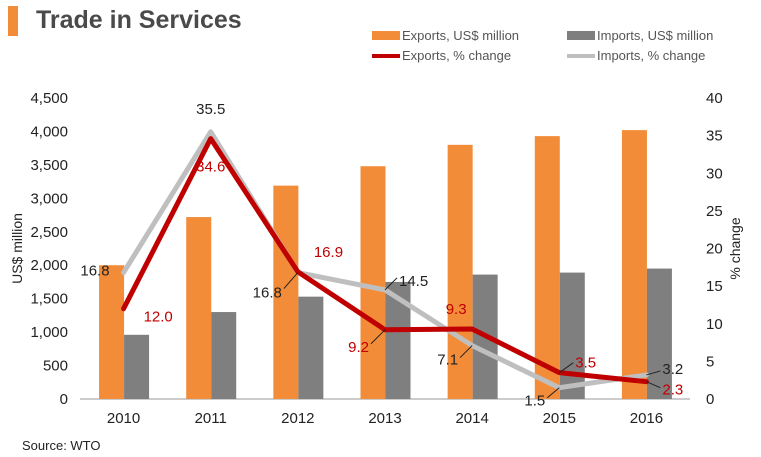  What do you see at coordinates (55, 366) in the screenshot?
I see `y-left-tick-label: 500` at bounding box center [55, 366].